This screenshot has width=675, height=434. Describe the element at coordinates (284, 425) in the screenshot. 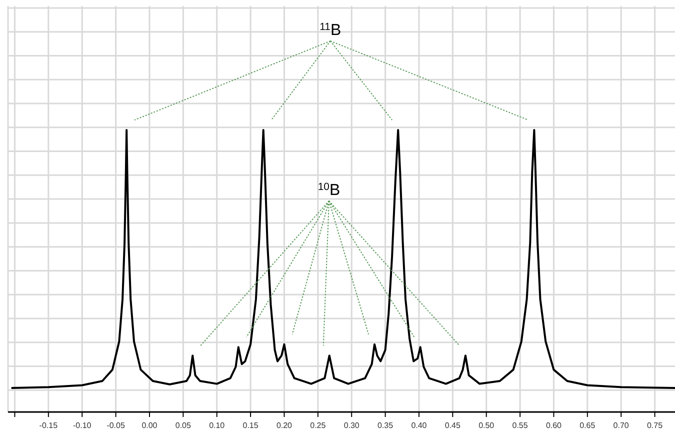

I see `x-tick-label: 0.20` at that location.